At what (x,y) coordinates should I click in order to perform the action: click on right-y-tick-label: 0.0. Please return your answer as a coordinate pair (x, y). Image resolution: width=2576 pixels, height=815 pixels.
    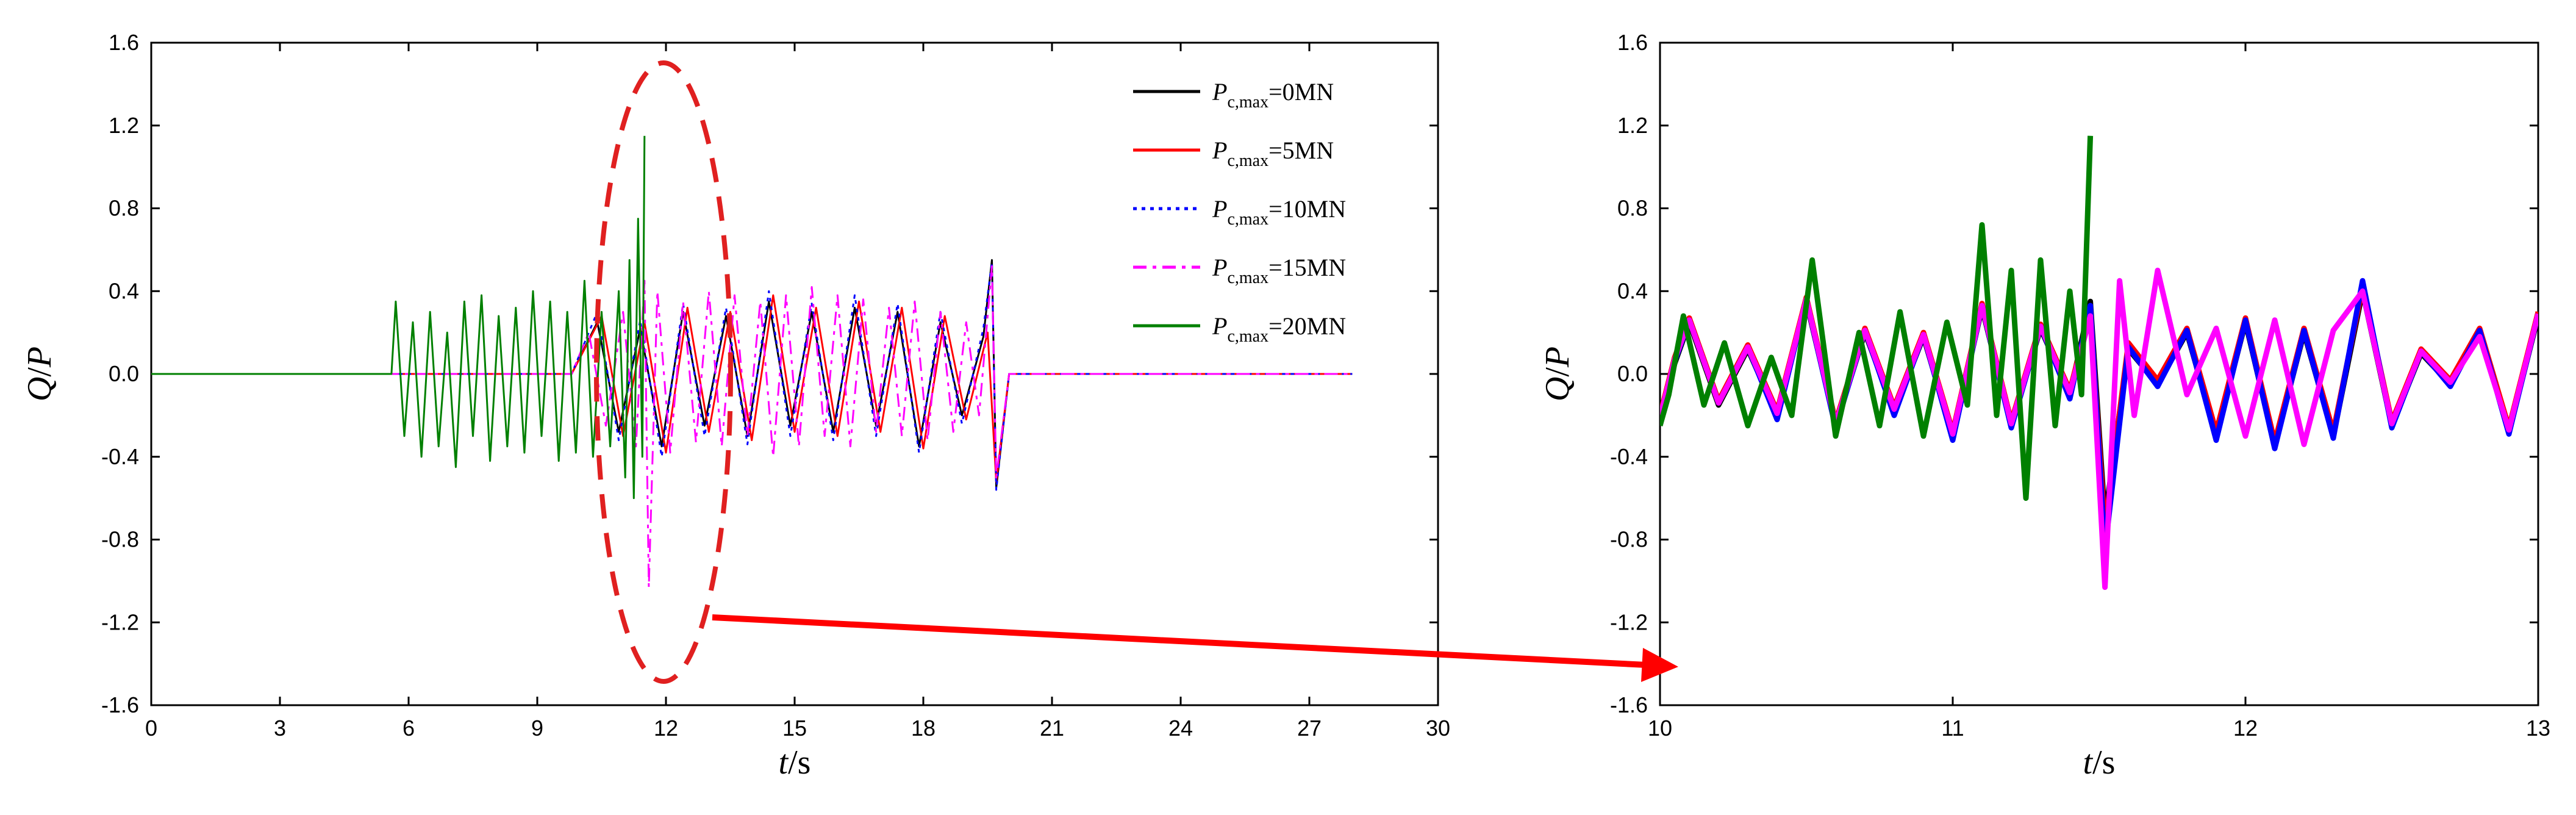
    Looking at the image, I should click on (1632, 374).